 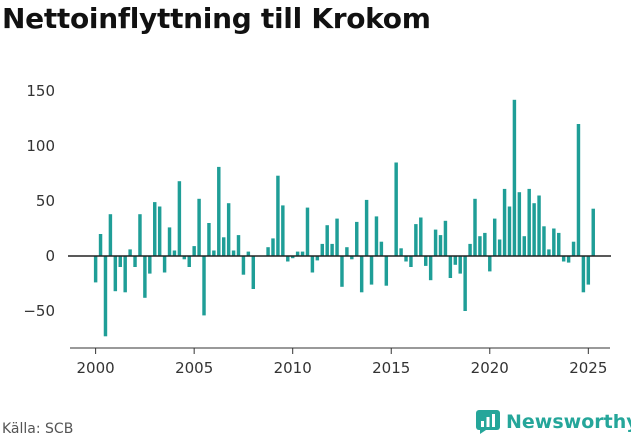 What do you see at coordinates (342, 362) in the screenshot?
I see `x-axis-ticks: 2000 2005 2010 2015 2020 2025` at bounding box center [342, 362].